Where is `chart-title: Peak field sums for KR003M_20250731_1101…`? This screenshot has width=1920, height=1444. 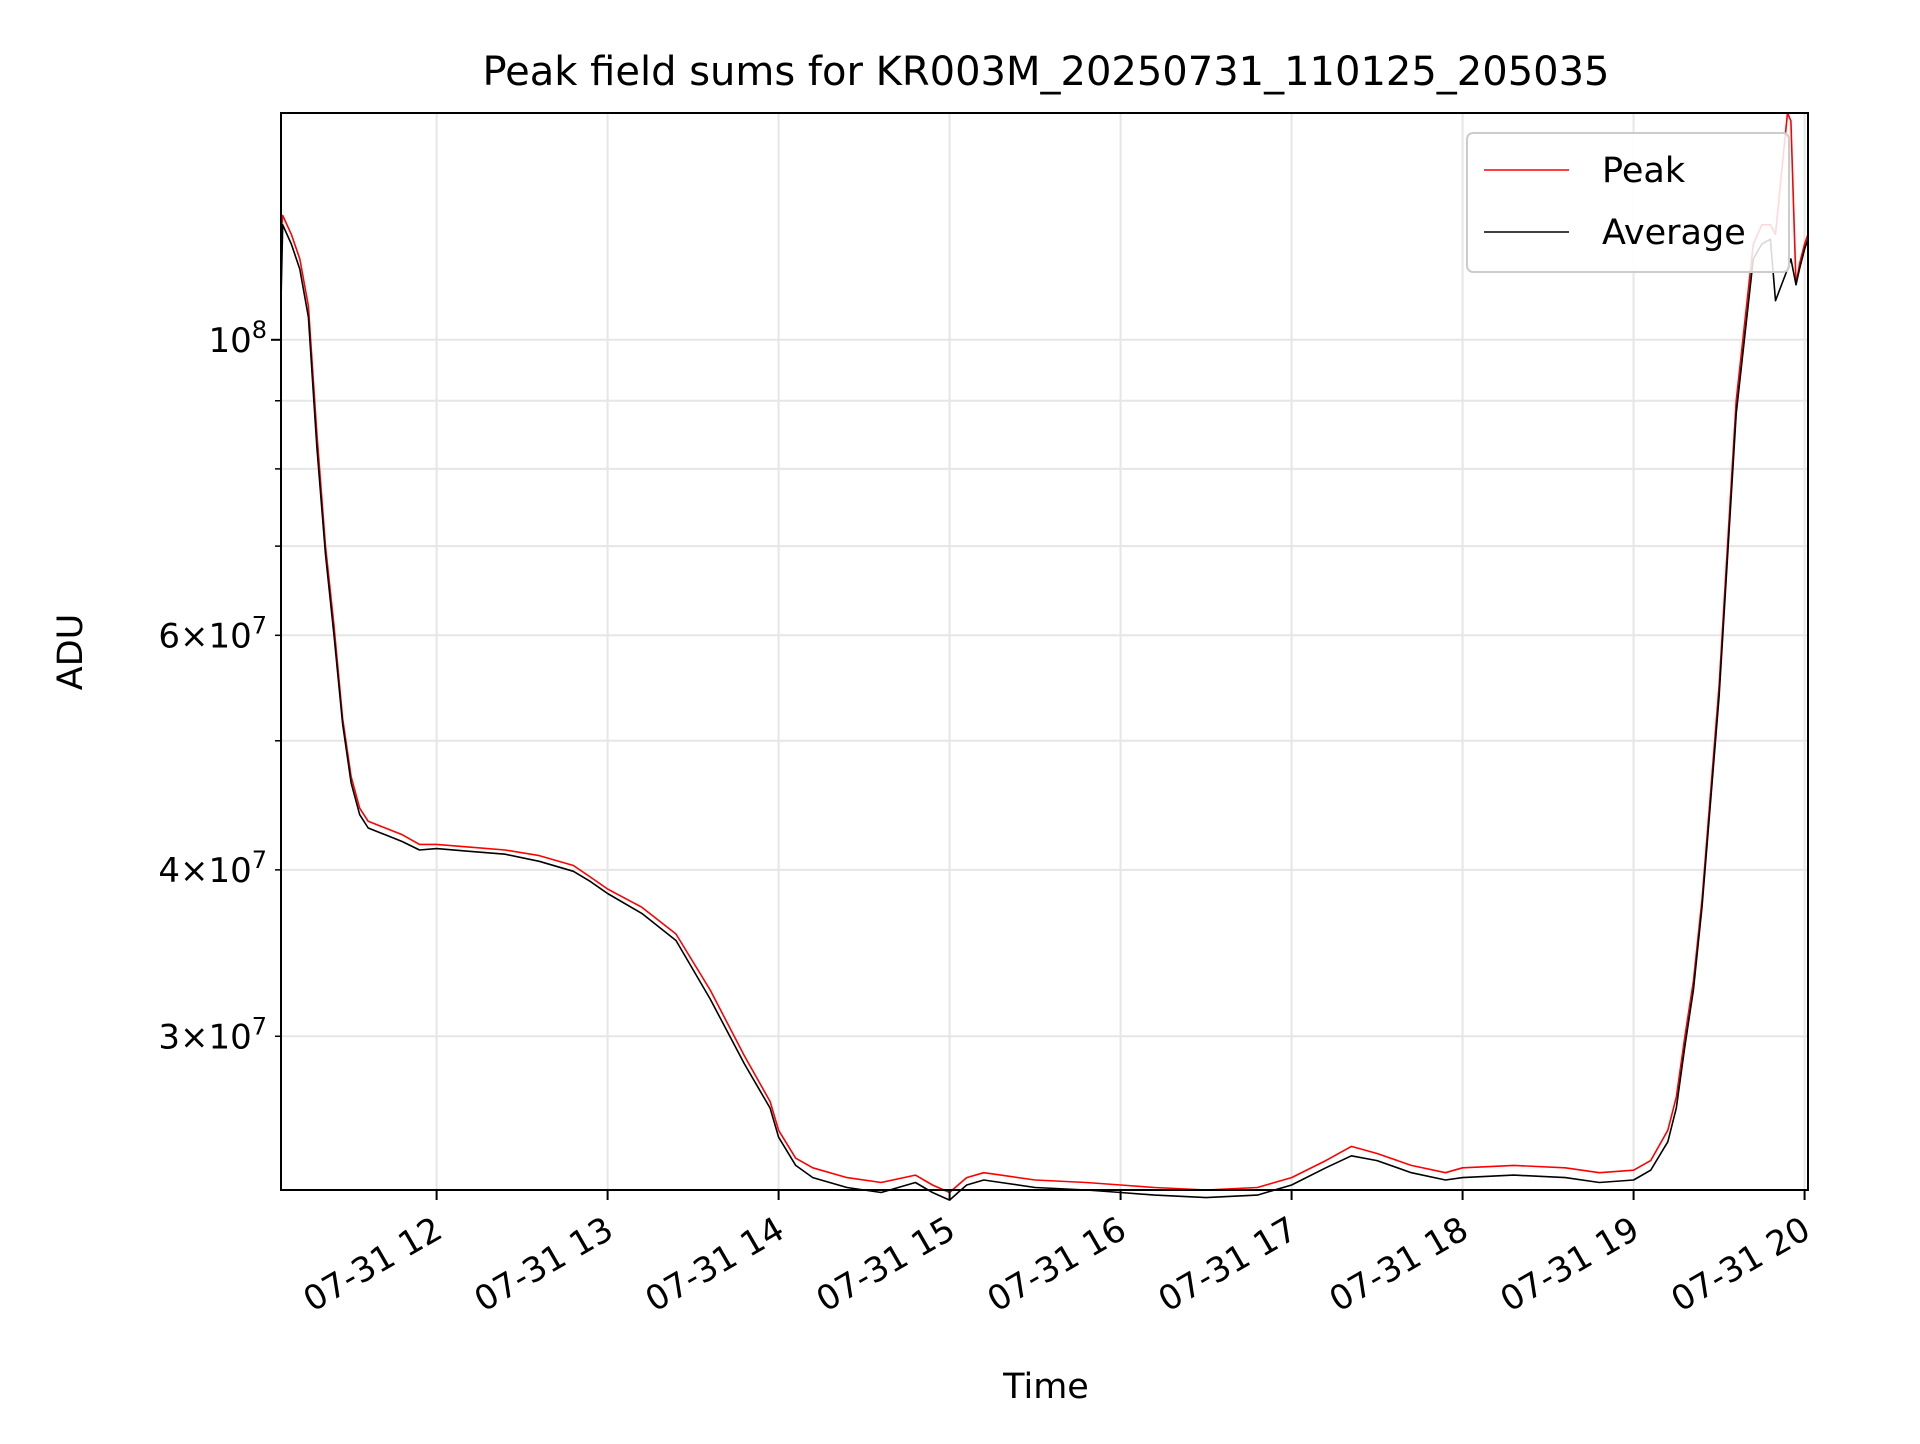
chart-title: Peak field sums for KR003M_20250731_1101… is located at coordinates (1045, 72).